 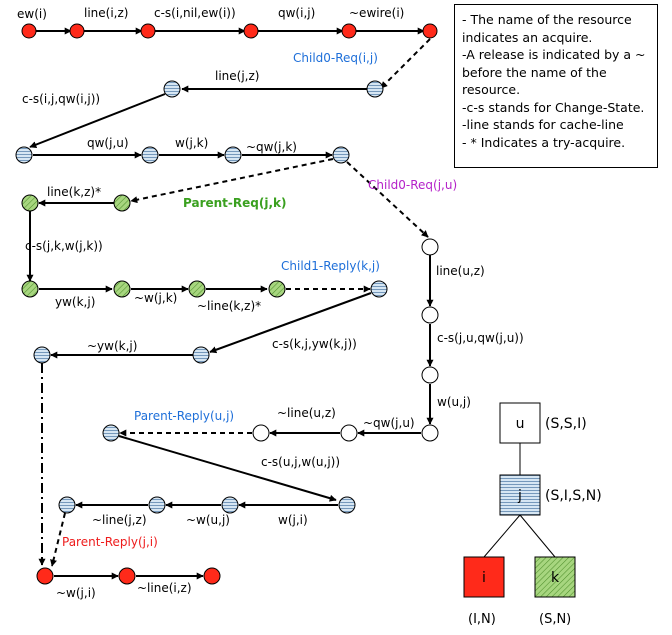 What do you see at coordinates (349, 31) in the screenshot?
I see `node-i-qw2` at bounding box center [349, 31].